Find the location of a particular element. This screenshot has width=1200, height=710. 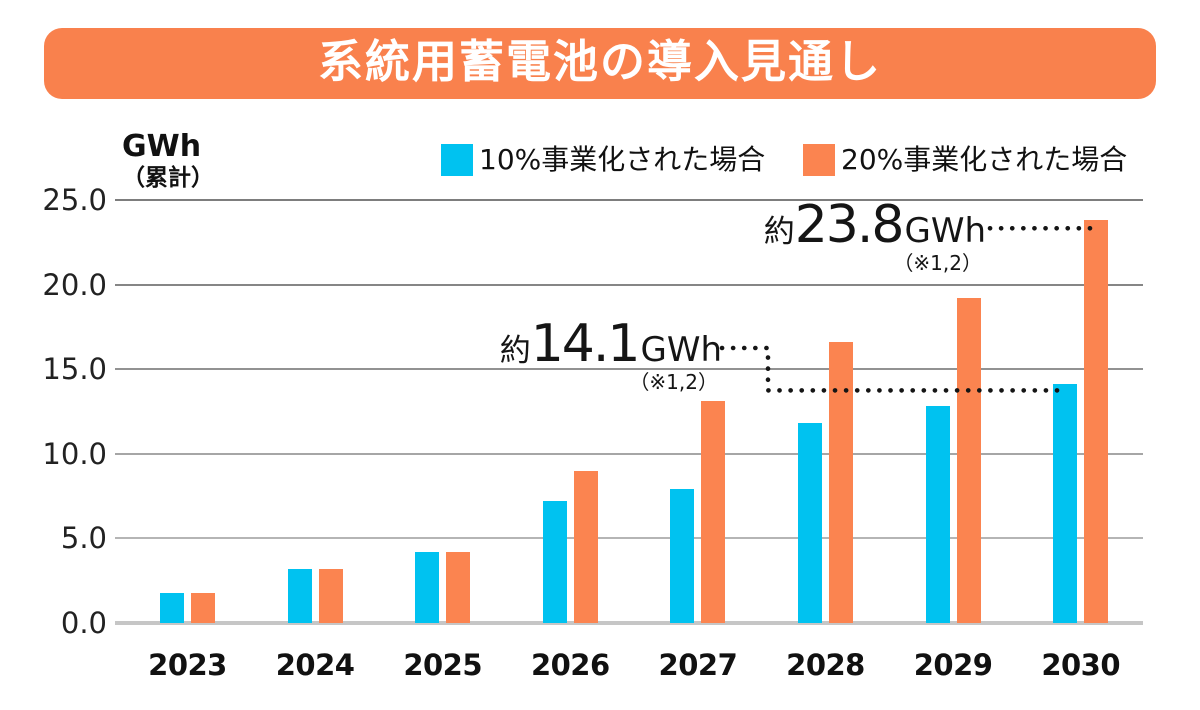

bar-2023-20pct is located at coordinates (203, 607).